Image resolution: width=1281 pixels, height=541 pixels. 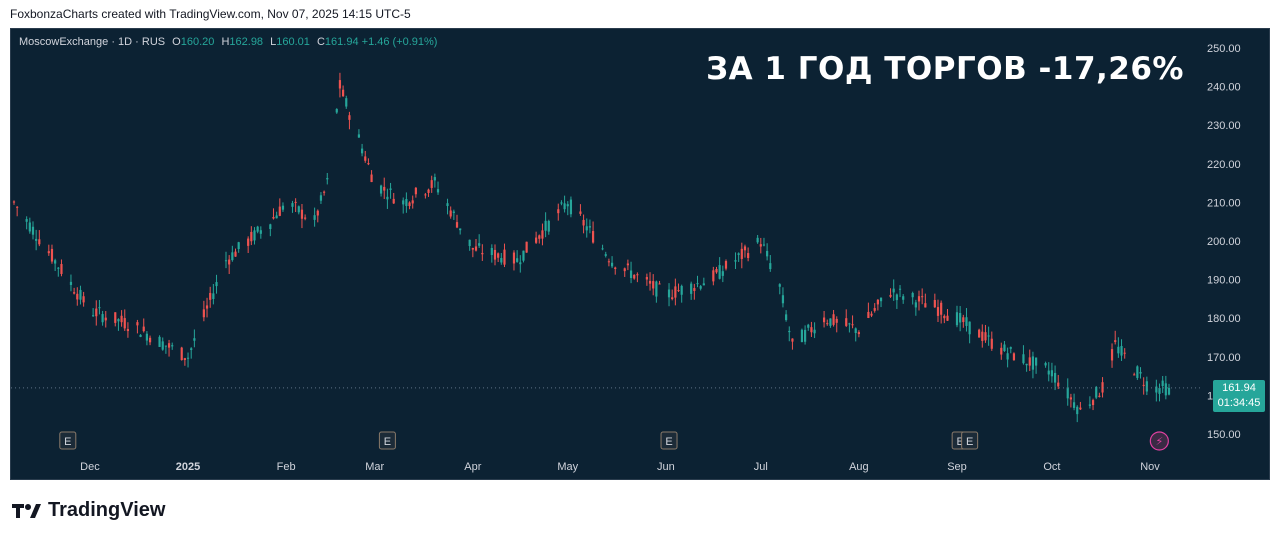 I want to click on y-tick-label: 150.00, so click(x=1224, y=435).